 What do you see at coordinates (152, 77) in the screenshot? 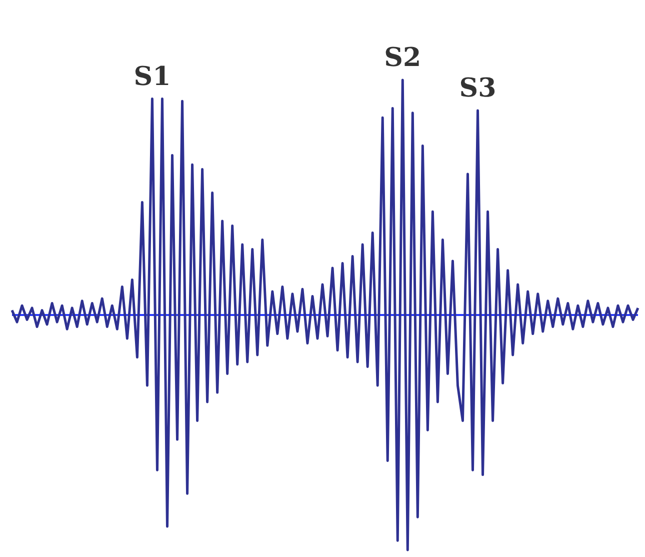
I see `annotation: S1` at bounding box center [152, 77].